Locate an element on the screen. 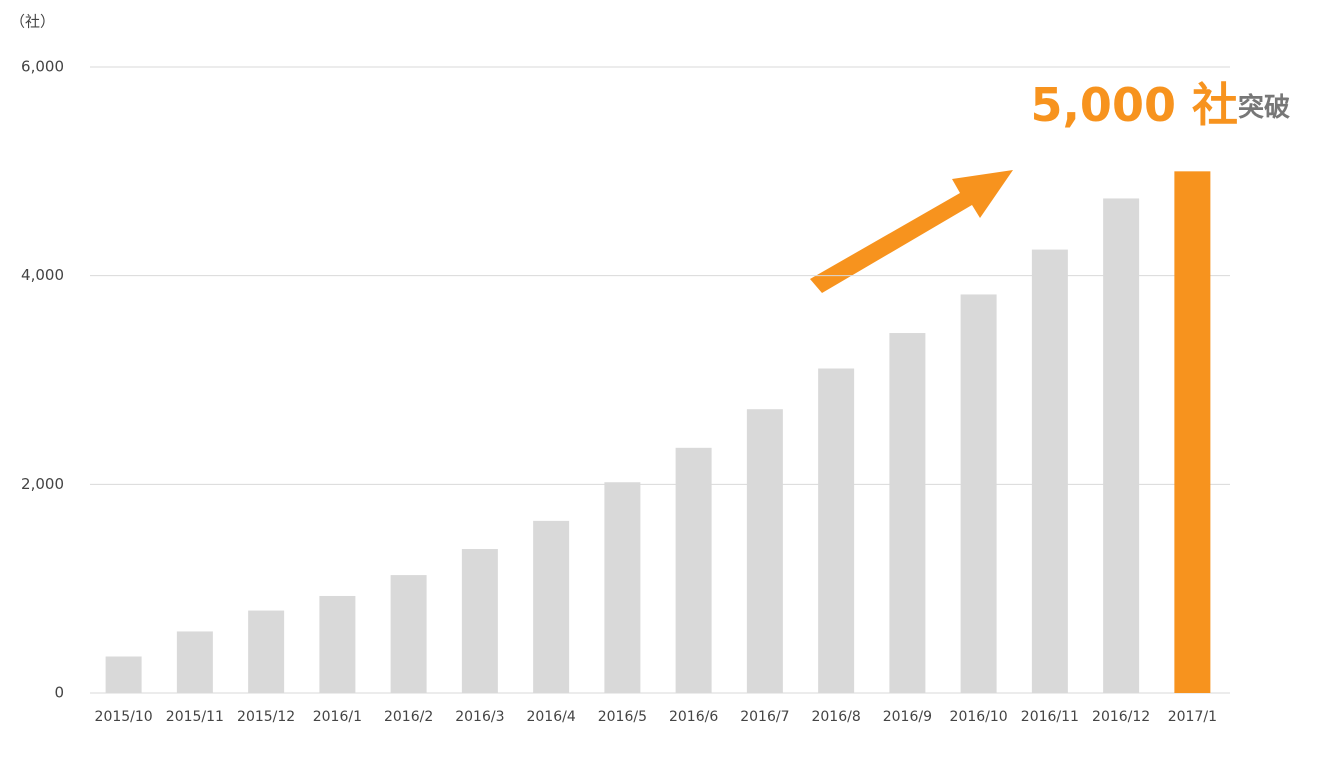 The image size is (1330, 758). annotation: 5,000 社突破 is located at coordinates (1160, 105).